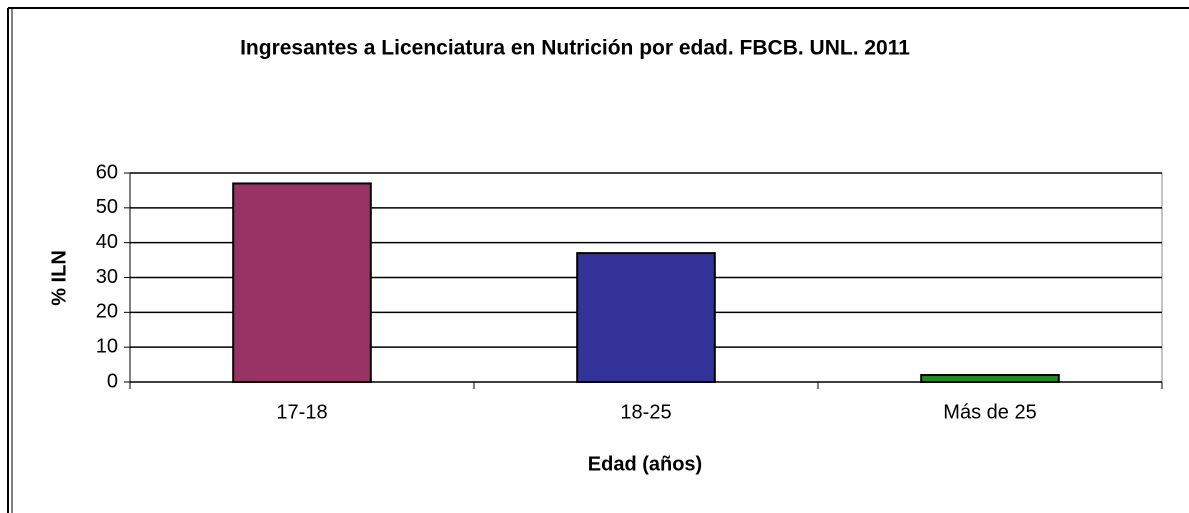  Describe the element at coordinates (107, 346) in the screenshot. I see `y-tick-label: 10` at that location.